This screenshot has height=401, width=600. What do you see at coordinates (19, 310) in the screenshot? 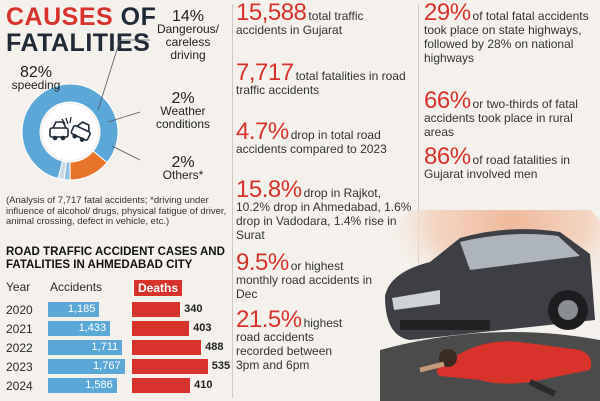
I see `year-label: 2020` at bounding box center [19, 310].